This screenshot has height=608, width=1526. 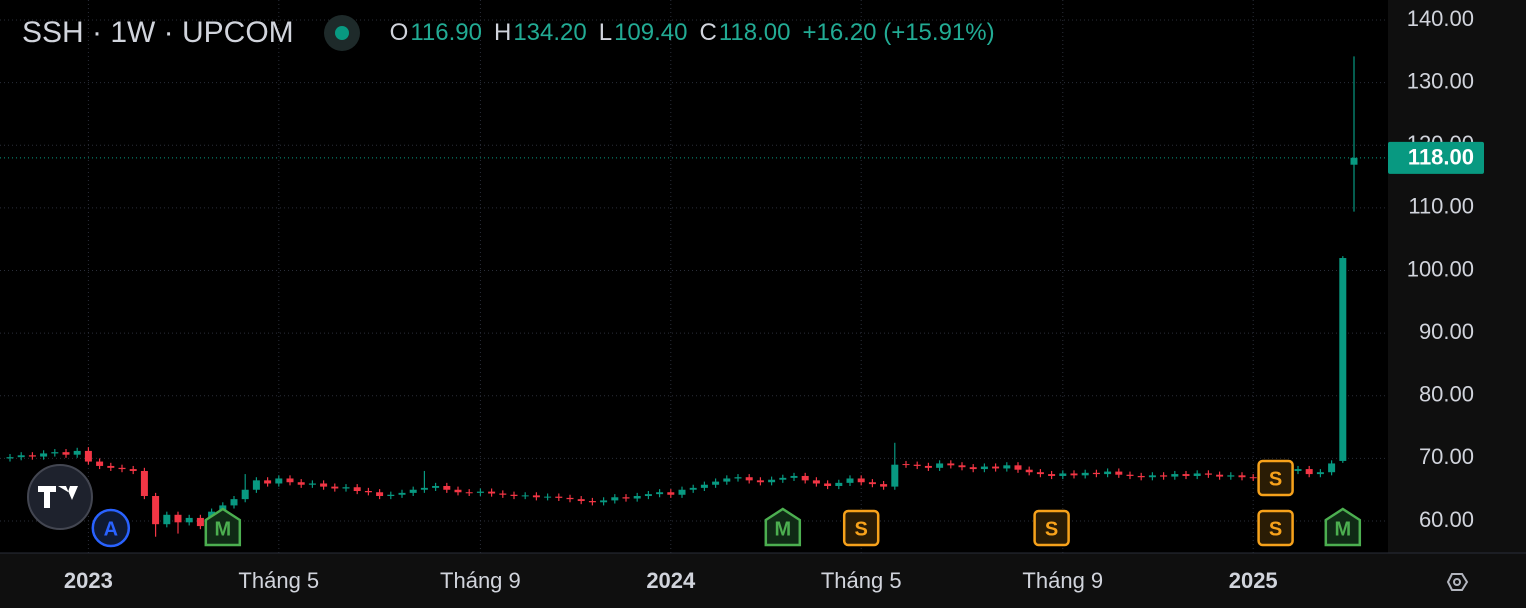 I want to click on status-dot, so click(x=341, y=33).